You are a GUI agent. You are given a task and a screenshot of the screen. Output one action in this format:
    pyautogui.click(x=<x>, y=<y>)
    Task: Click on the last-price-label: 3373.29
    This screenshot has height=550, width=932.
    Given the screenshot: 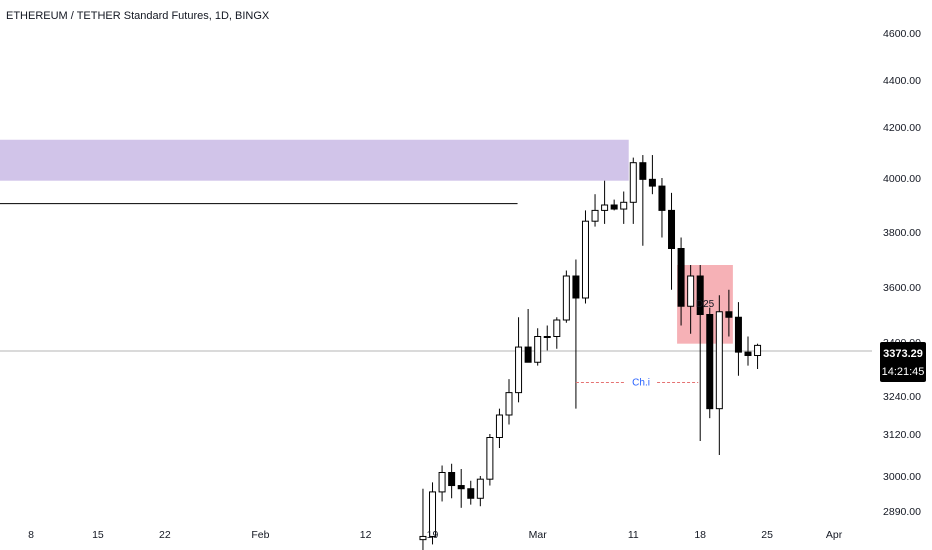 What is the action you would take?
    pyautogui.click(x=903, y=354)
    